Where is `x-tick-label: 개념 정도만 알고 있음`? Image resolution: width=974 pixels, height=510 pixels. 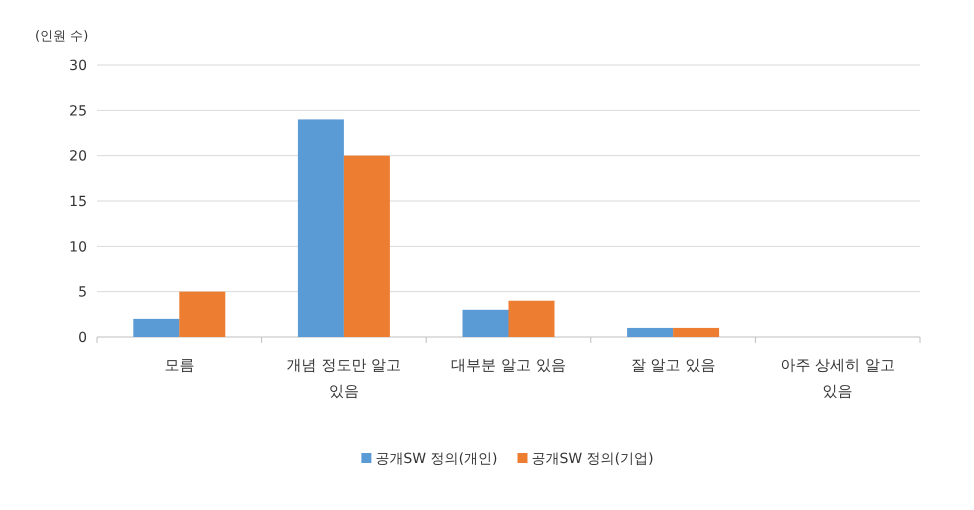
x-tick-label: 개념 정도만 알고 있음 is located at coordinates (344, 378).